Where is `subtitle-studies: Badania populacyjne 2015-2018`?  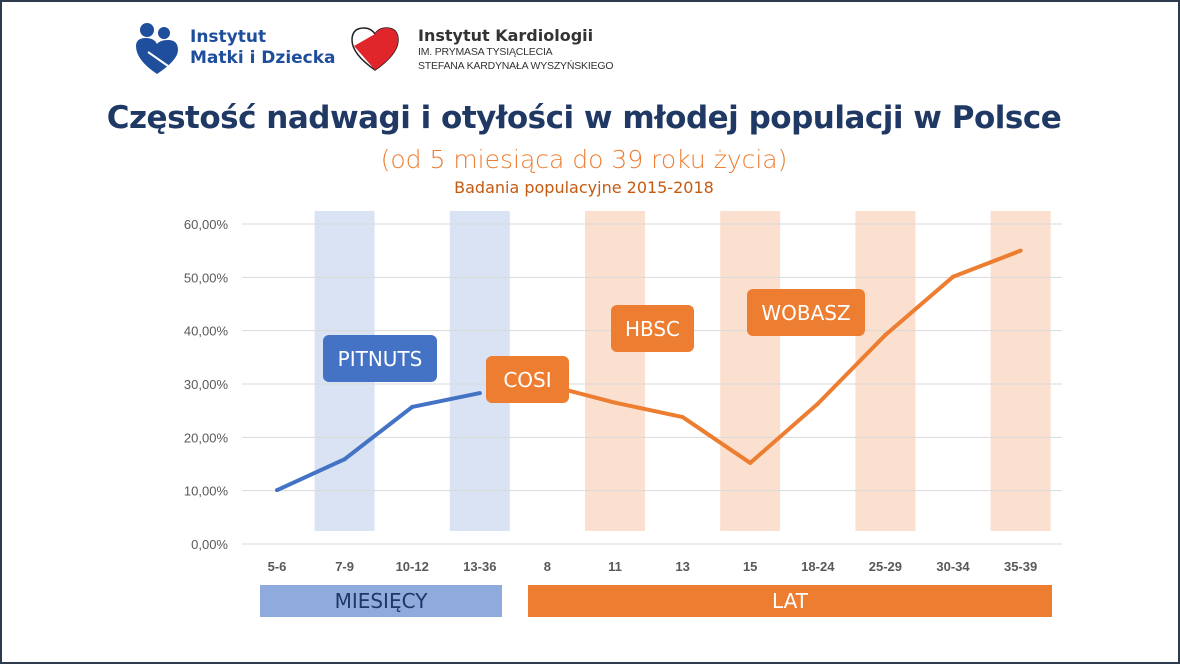
subtitle-studies: Badania populacyjne 2015-2018 is located at coordinates (584, 187).